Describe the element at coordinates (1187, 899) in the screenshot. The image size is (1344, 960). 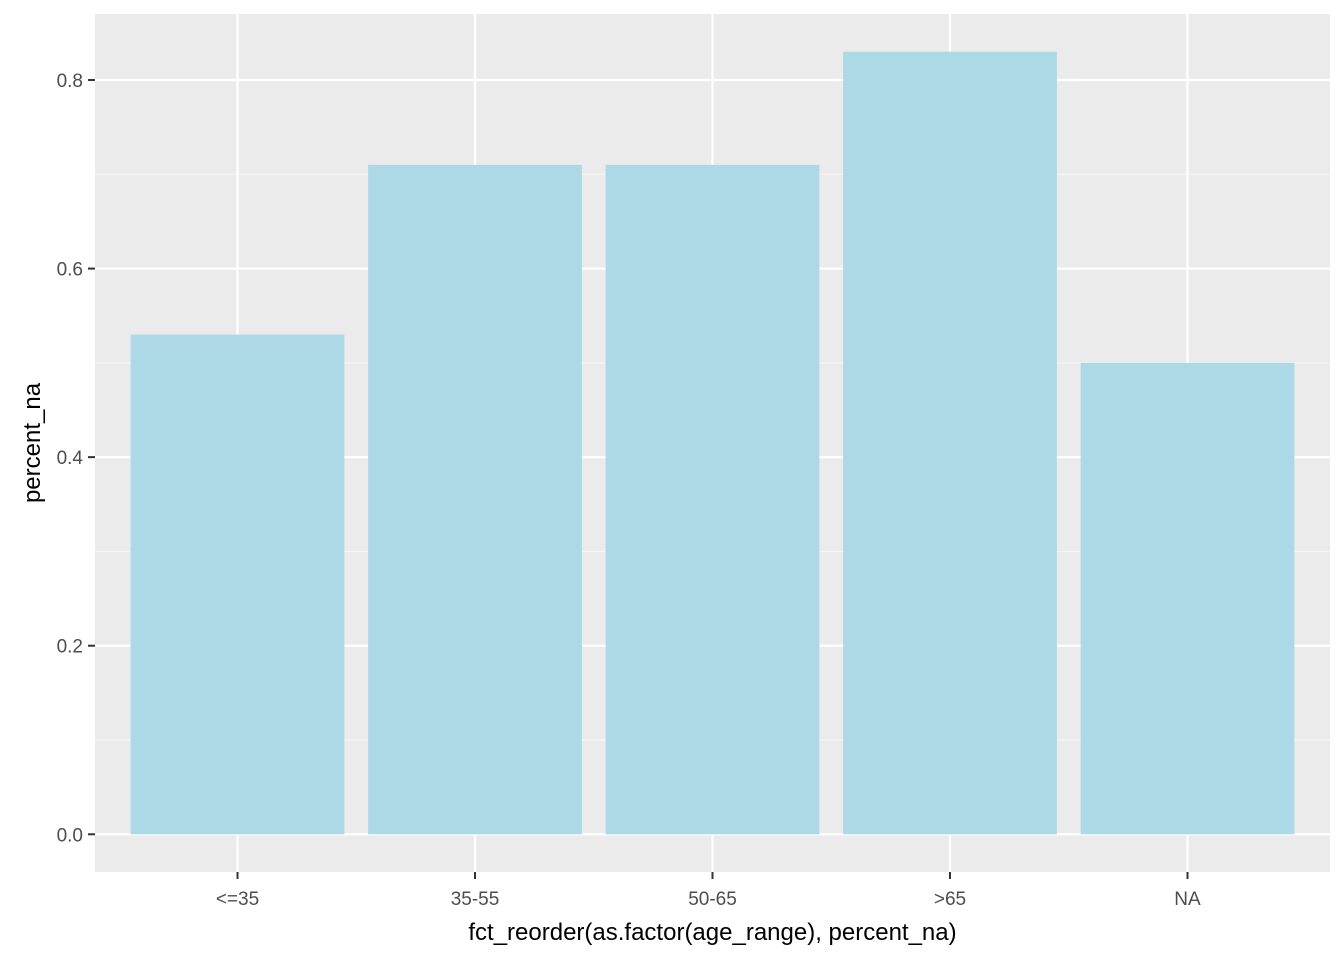
I see `x-tick-label: NA` at that location.